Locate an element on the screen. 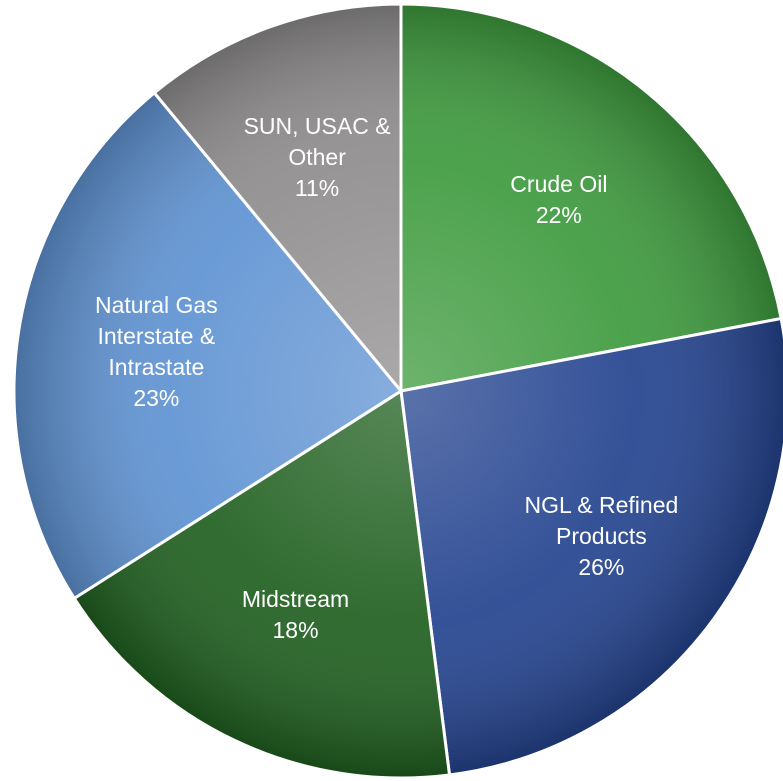 This screenshot has height=781, width=783. value-label: 18% is located at coordinates (295, 630).